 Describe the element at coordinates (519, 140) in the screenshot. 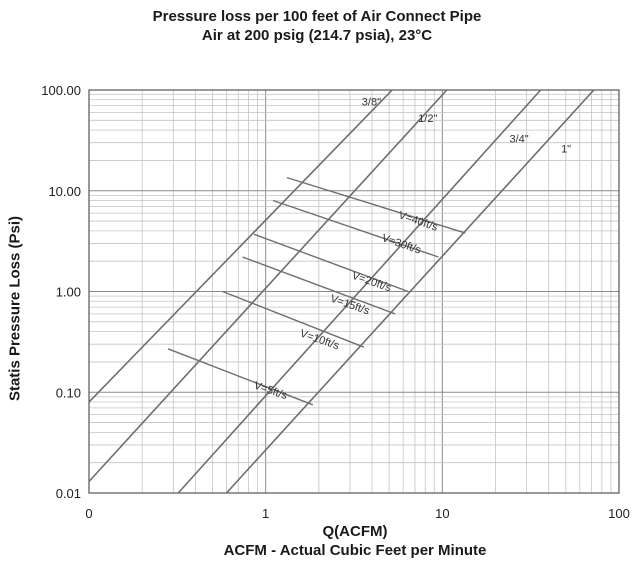

I see `series-label-3: 3/4"` at that location.